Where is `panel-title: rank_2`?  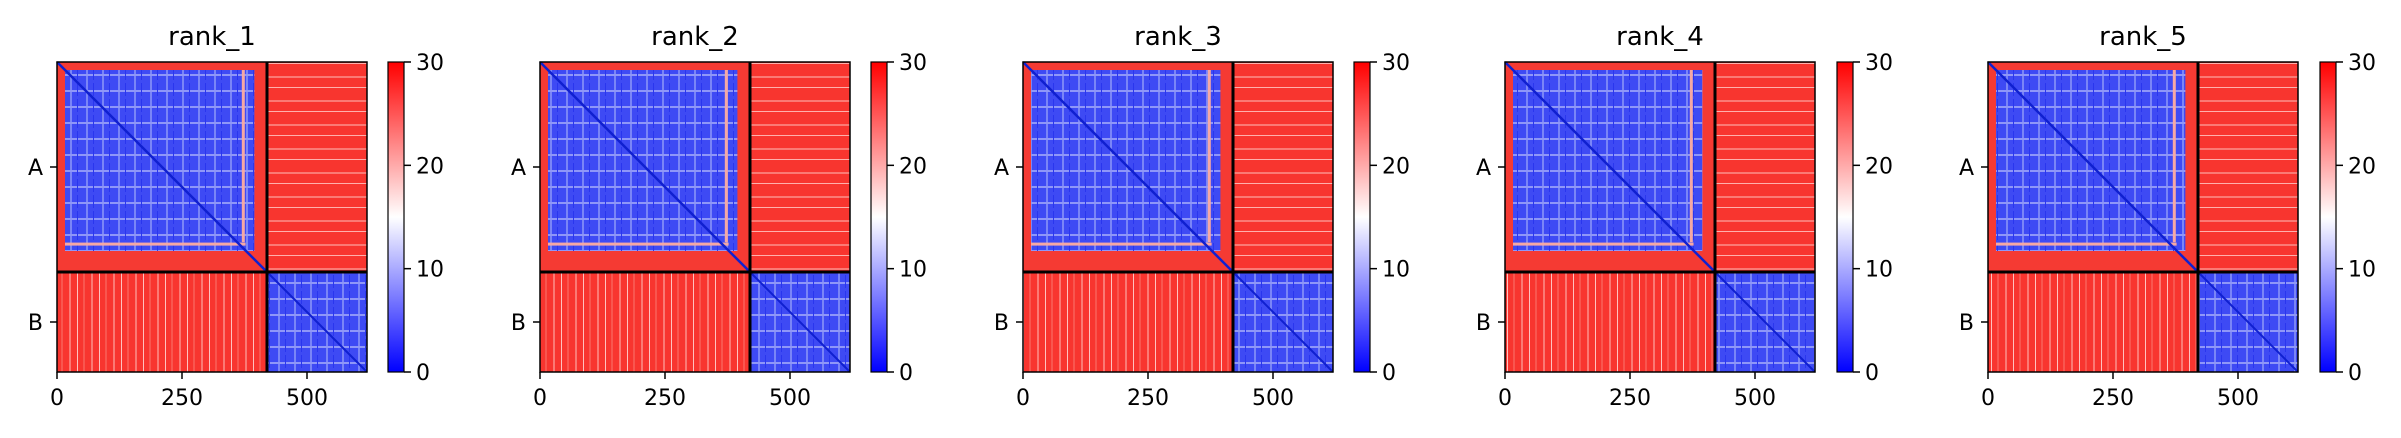 panel-title: rank_2 is located at coordinates (695, 37).